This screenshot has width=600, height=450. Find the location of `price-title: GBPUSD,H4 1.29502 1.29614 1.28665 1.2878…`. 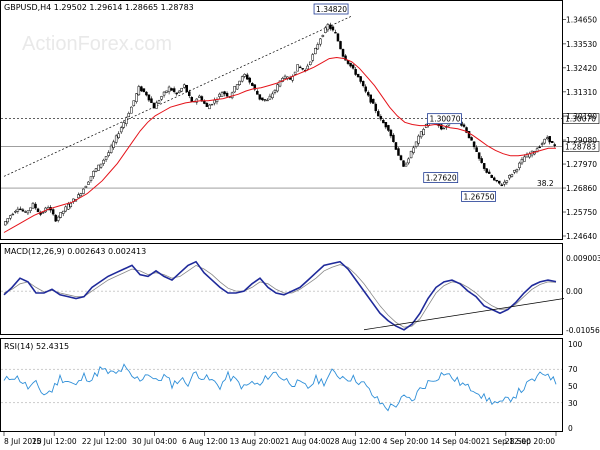

price-title: GBPUSD,H4 1.29502 1.29614 1.28665 1.2878… is located at coordinates (99, 7).